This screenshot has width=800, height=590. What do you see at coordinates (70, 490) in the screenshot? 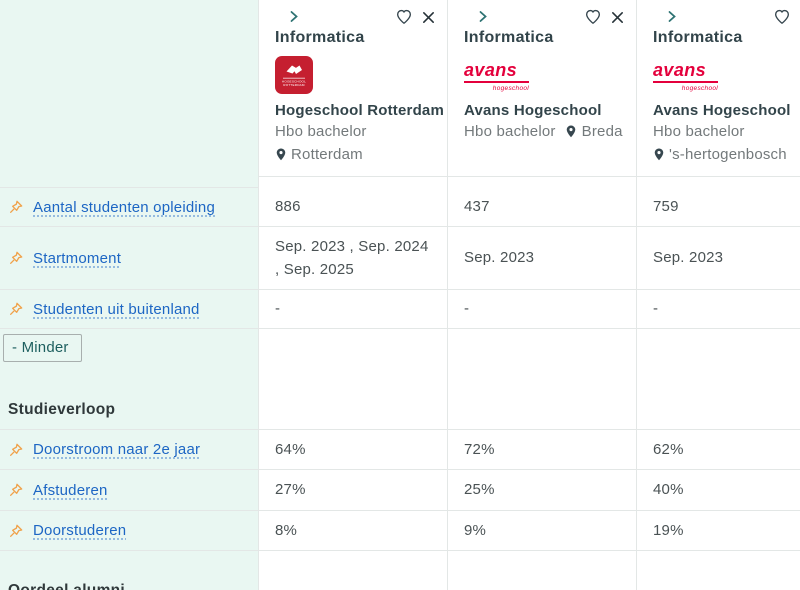
I see `row-label-link: Afstuderen` at bounding box center [70, 490].